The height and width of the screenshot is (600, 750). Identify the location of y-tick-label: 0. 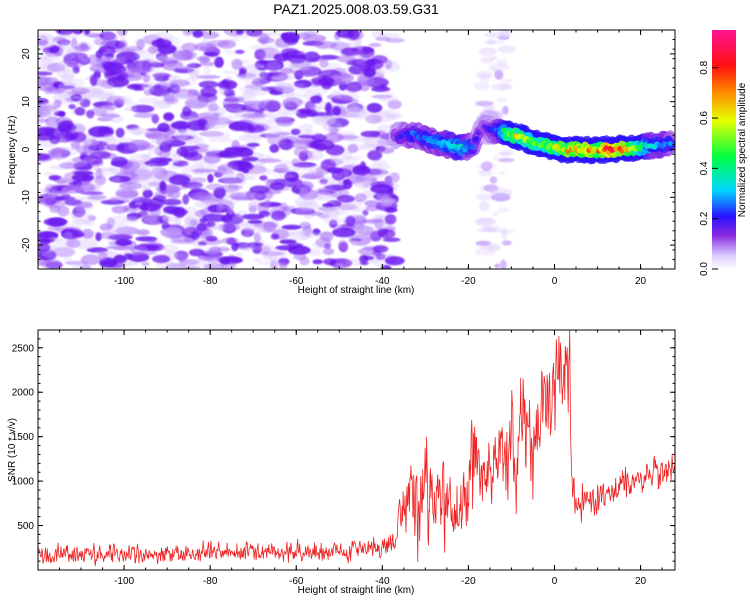
(26, 149).